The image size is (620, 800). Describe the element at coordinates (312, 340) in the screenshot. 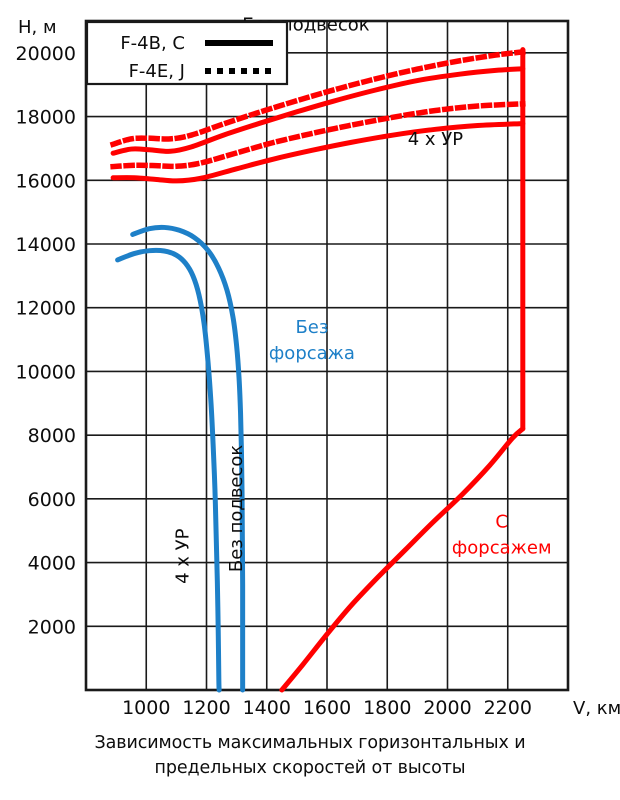

I see `annotation-label-2: Без форсажа` at that location.